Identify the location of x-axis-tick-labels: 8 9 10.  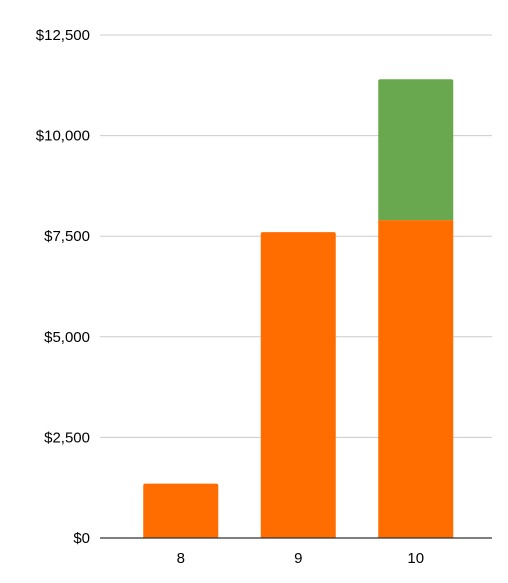
(301, 558).